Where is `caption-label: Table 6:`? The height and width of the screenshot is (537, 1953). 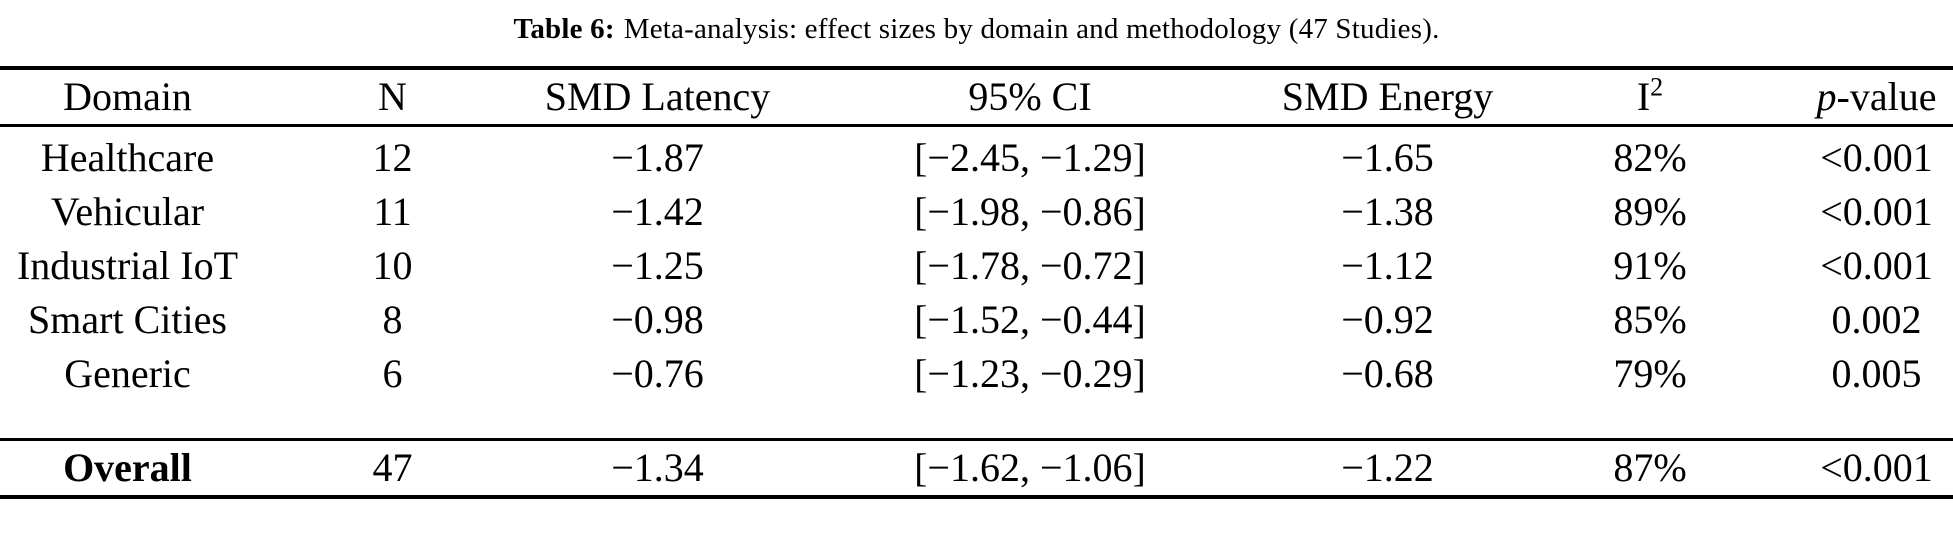
caption-label: Table 6: is located at coordinates (564, 29).